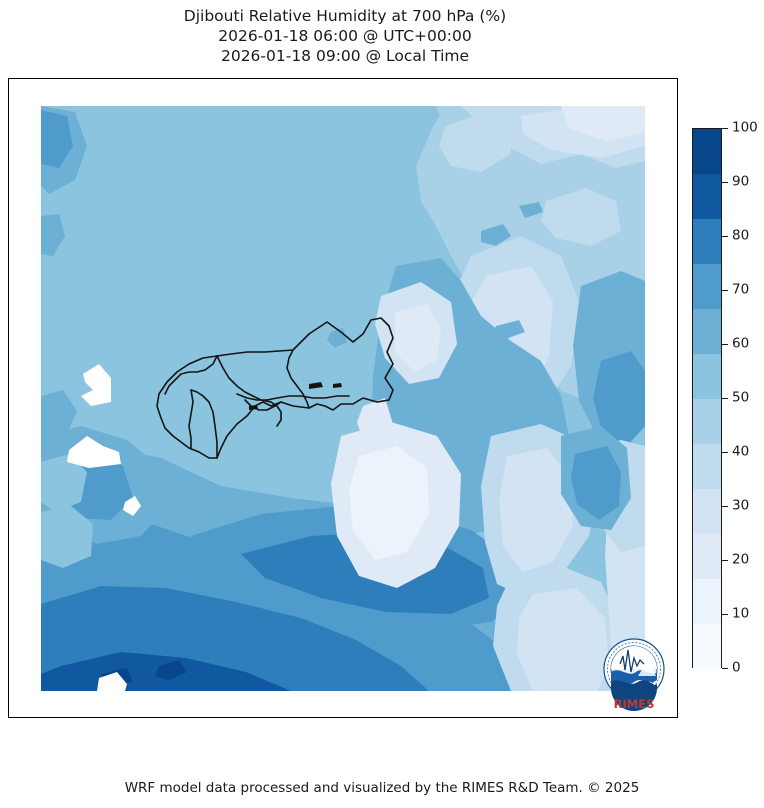  What do you see at coordinates (345, 56) in the screenshot?
I see `chart-title-line-3: 2026-01-18 09:00 @ Local Time` at bounding box center [345, 56].